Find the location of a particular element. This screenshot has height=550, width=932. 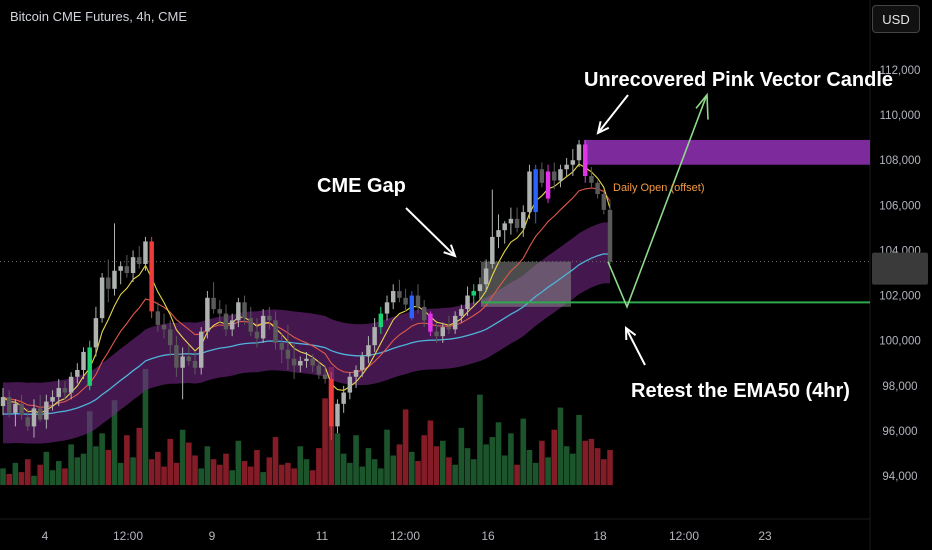

y-tick-label: 110,000 is located at coordinates (900, 116).